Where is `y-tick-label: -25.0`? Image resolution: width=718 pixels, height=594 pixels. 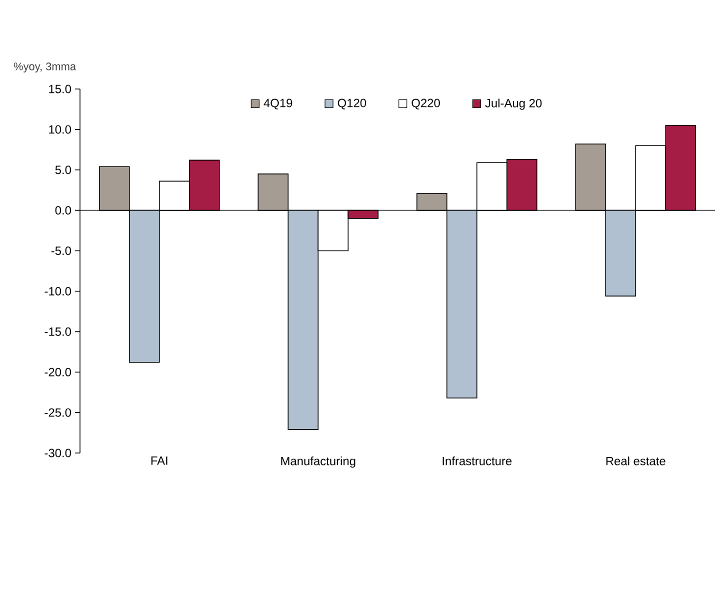
y-tick-label: -25.0 is located at coordinates (58, 412).